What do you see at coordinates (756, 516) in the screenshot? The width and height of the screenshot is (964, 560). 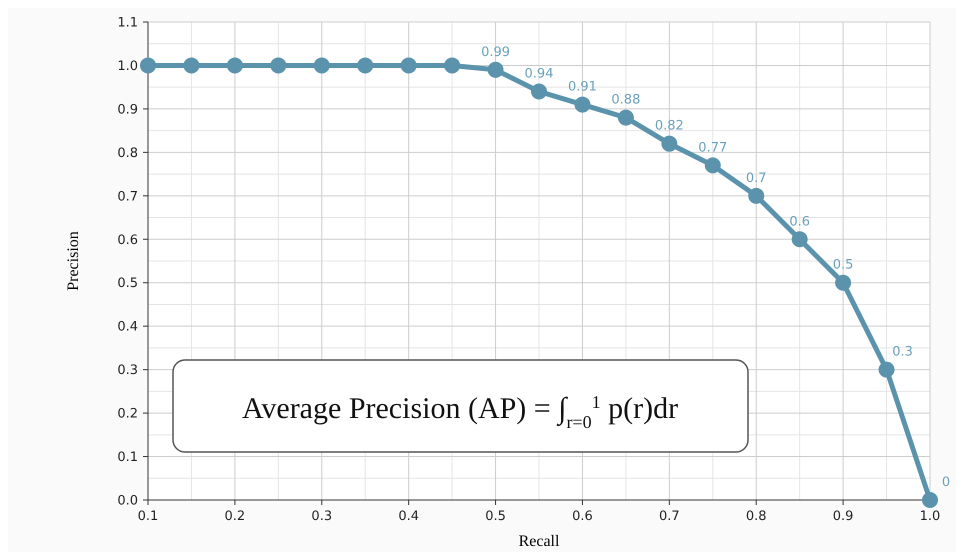 I see `x-tick-label: 0.8` at bounding box center [756, 516].